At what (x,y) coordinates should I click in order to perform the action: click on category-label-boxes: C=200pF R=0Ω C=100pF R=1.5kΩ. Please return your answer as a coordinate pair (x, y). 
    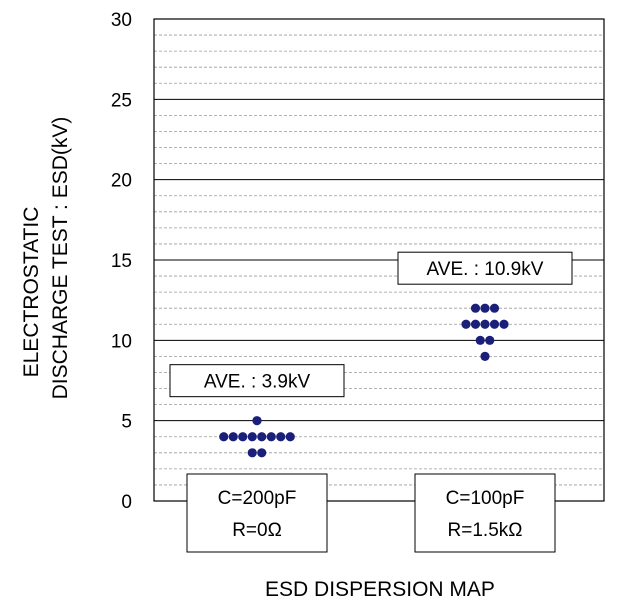
    Looking at the image, I should click on (371, 513).